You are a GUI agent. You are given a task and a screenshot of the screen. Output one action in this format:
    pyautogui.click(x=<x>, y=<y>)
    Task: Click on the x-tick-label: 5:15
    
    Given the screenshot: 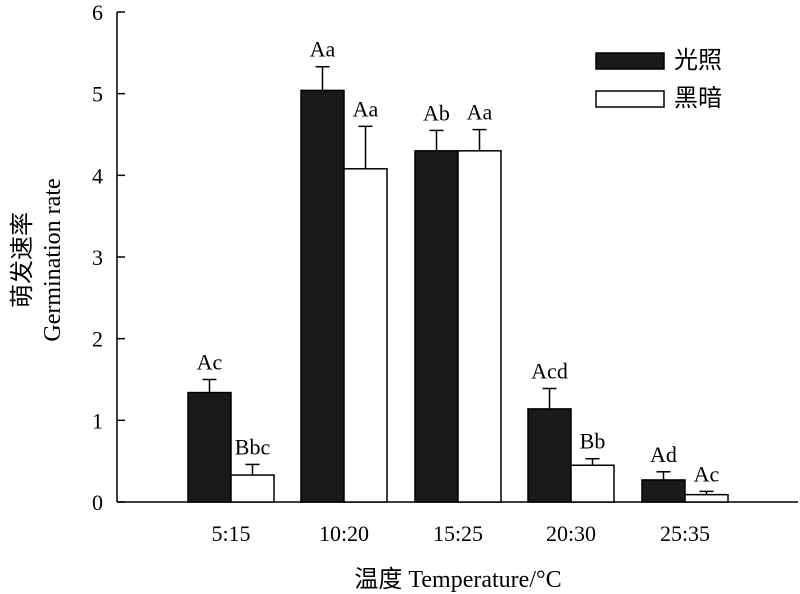 What is the action you would take?
    pyautogui.click(x=230, y=533)
    